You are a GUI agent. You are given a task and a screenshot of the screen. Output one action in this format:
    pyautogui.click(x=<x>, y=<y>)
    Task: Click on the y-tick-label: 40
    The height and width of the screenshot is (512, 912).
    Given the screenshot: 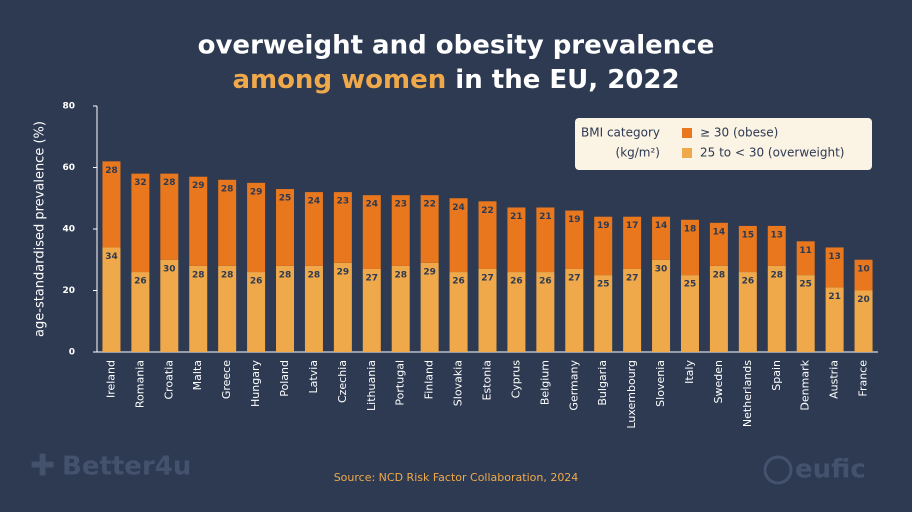 What is the action you would take?
    pyautogui.click(x=68, y=230)
    